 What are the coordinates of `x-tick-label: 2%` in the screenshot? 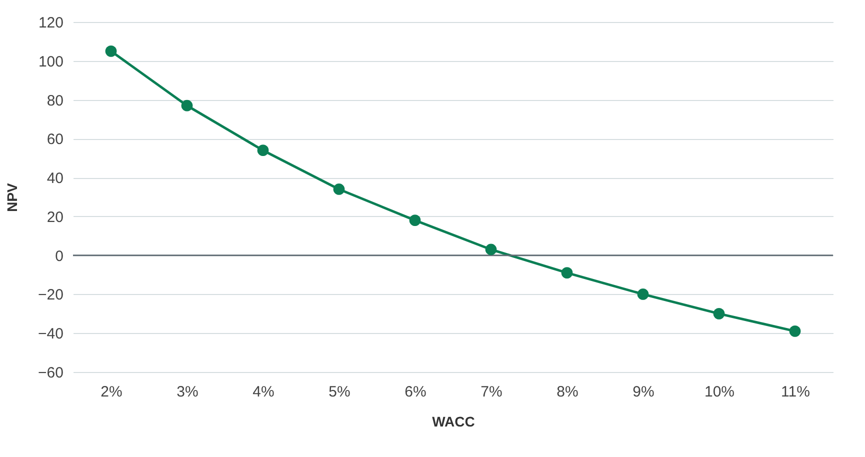 It's located at (111, 392).